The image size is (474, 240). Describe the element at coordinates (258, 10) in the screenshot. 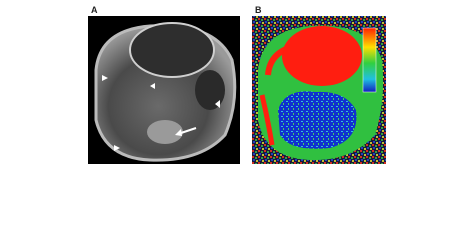

I see `panel-label: B` at that location.